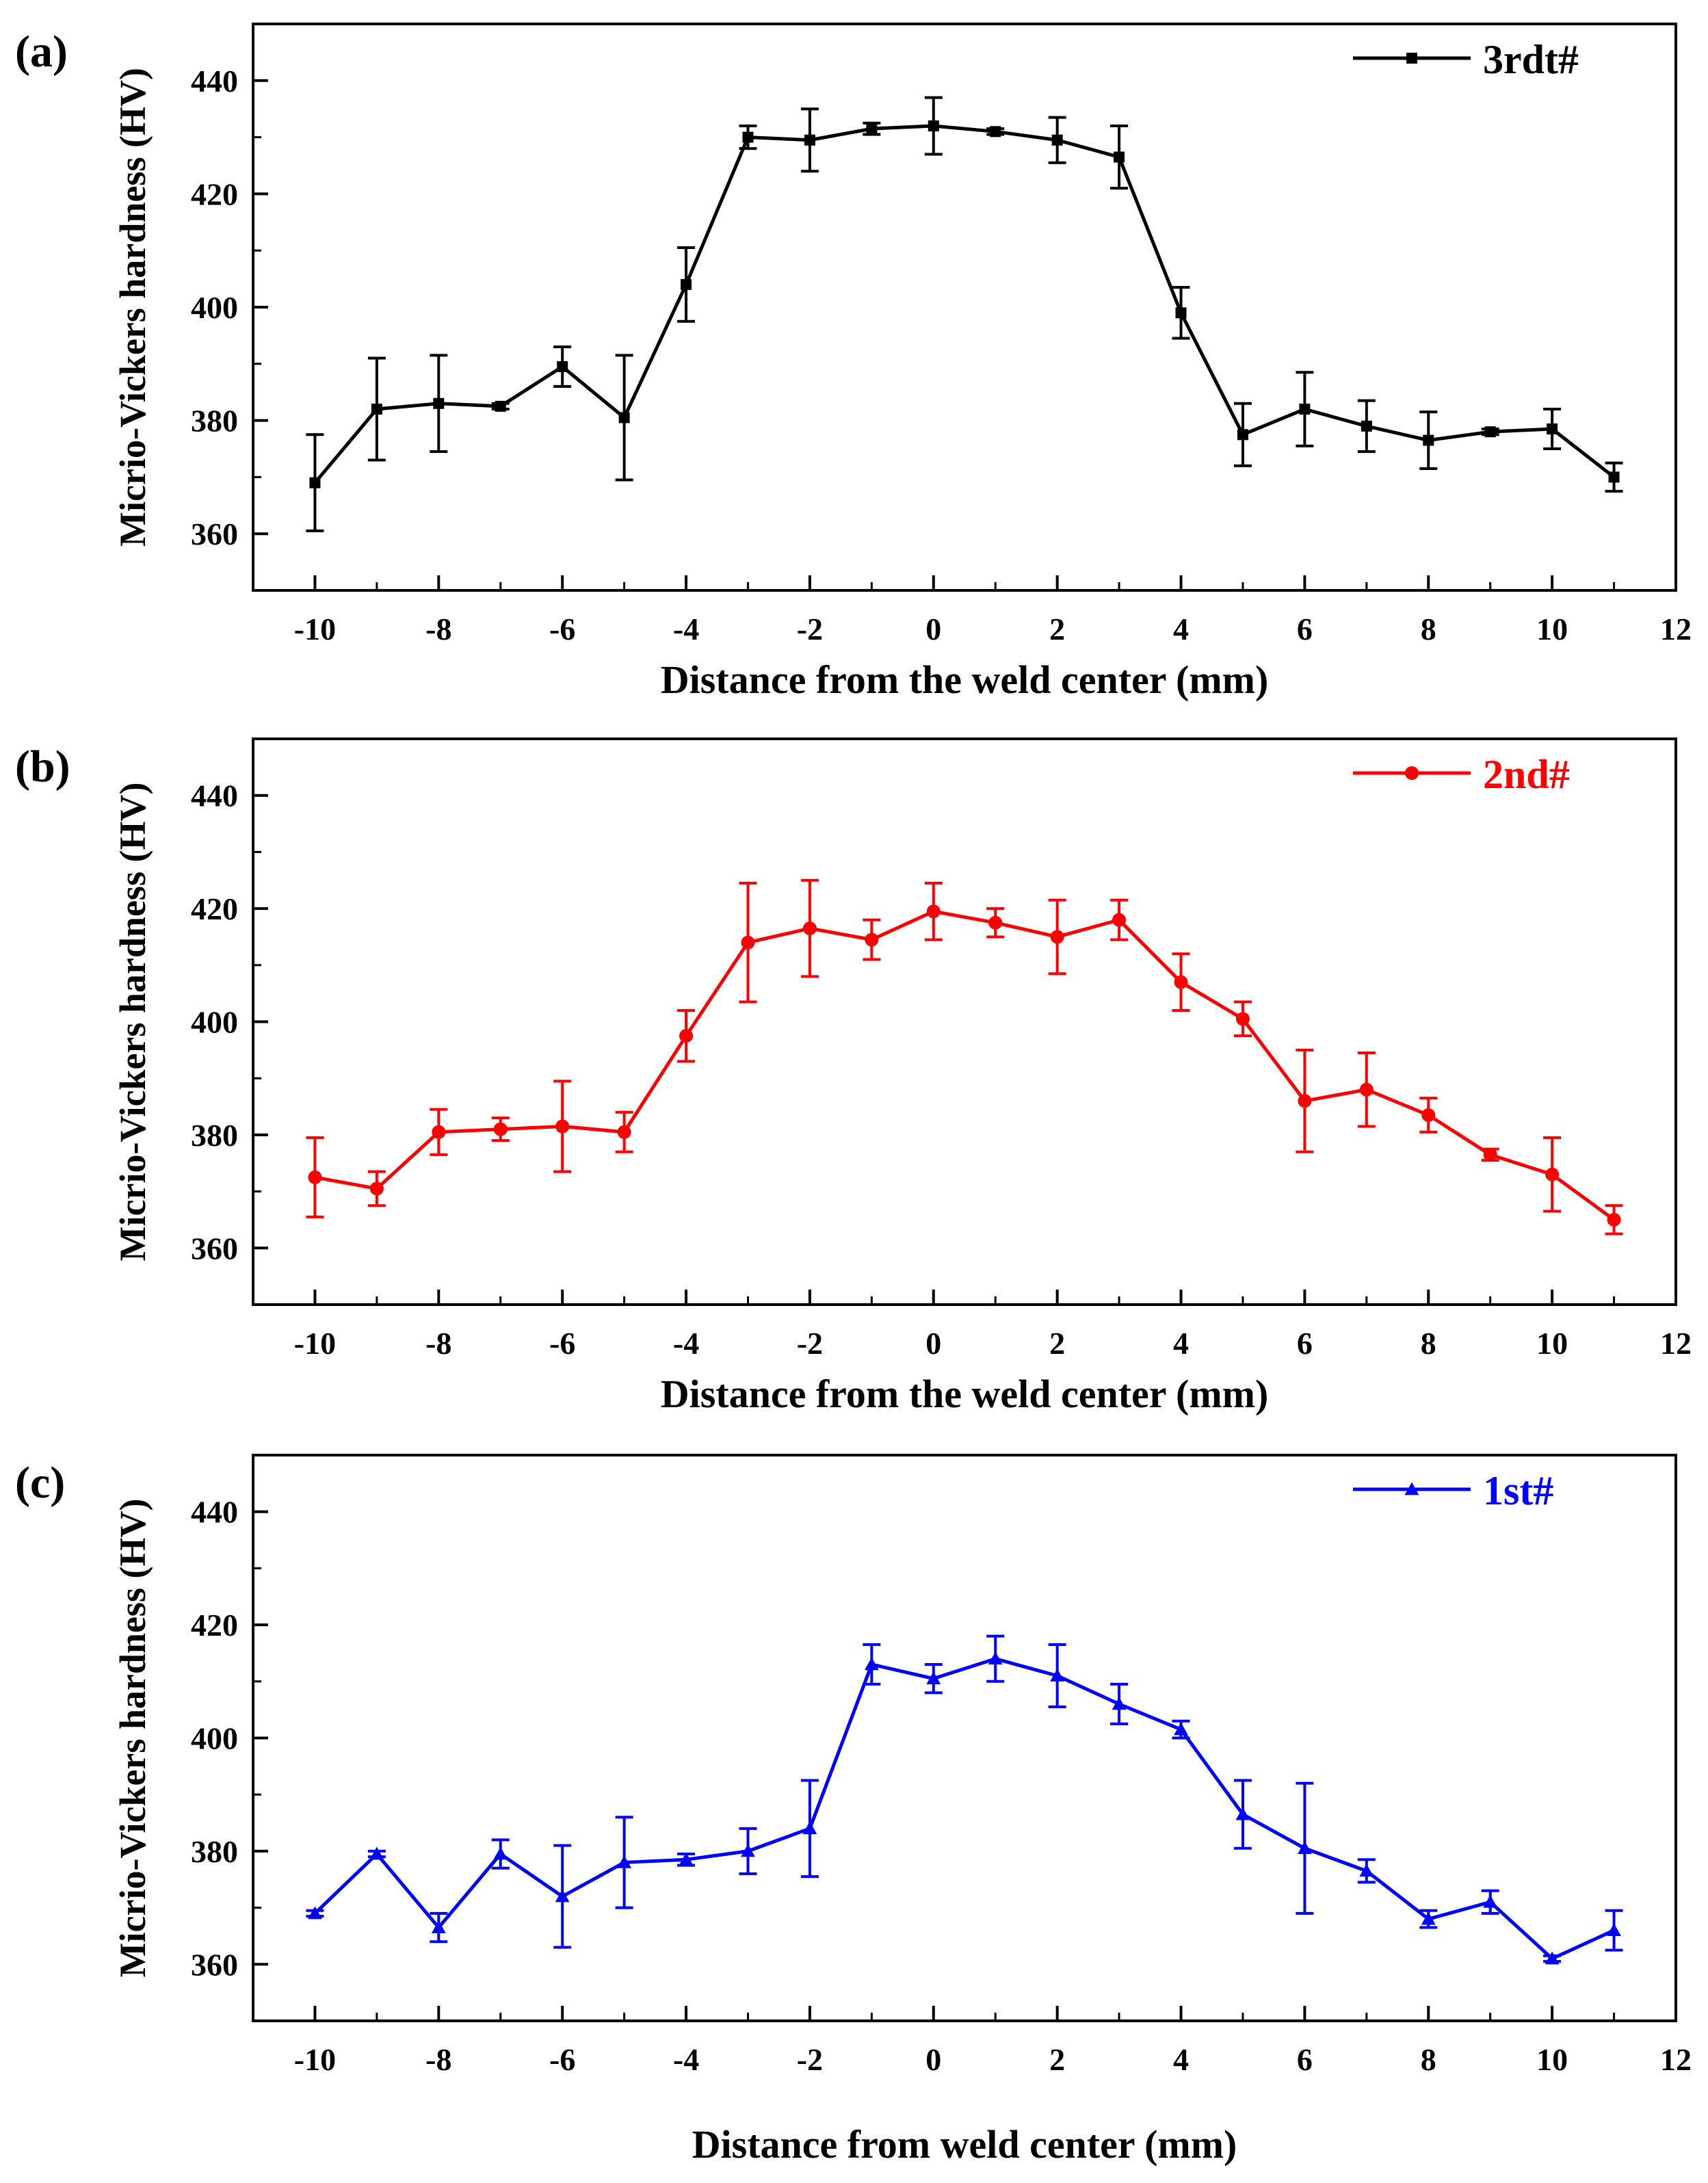 This screenshot has height=2183, width=1708. Describe the element at coordinates (1531, 59) in the screenshot. I see `legend-label: 3rdt#` at that location.